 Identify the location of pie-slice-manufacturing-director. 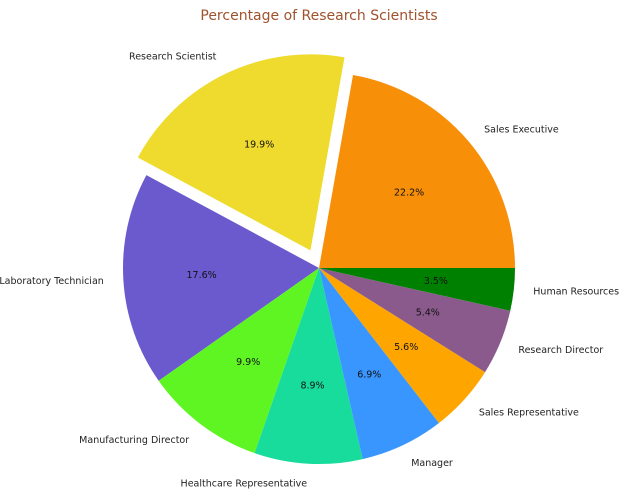
(238, 361).